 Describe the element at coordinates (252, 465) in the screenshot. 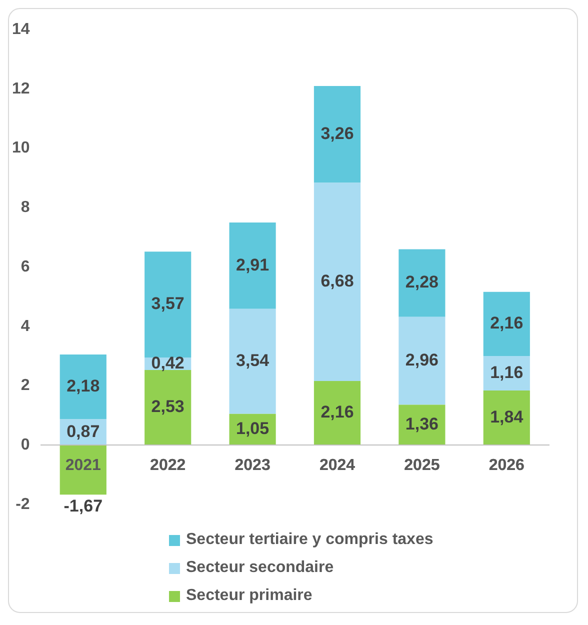

I see `x-tick-label: 2023` at that location.